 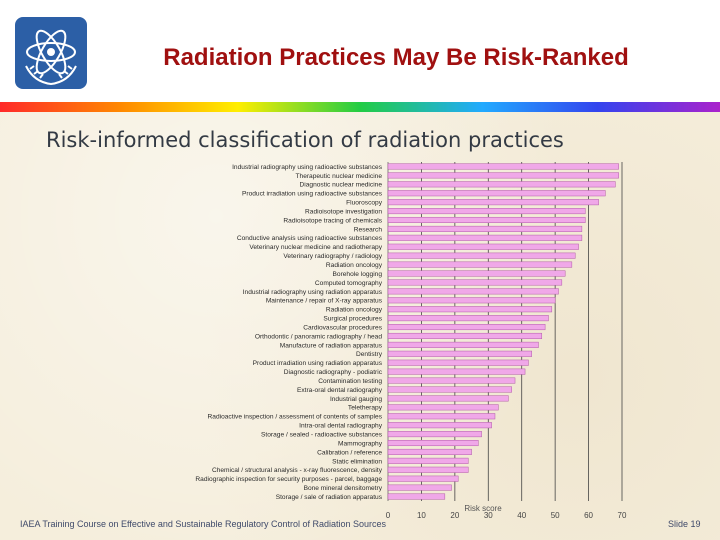 I want to click on x-tick-label: 30, so click(x=488, y=515).